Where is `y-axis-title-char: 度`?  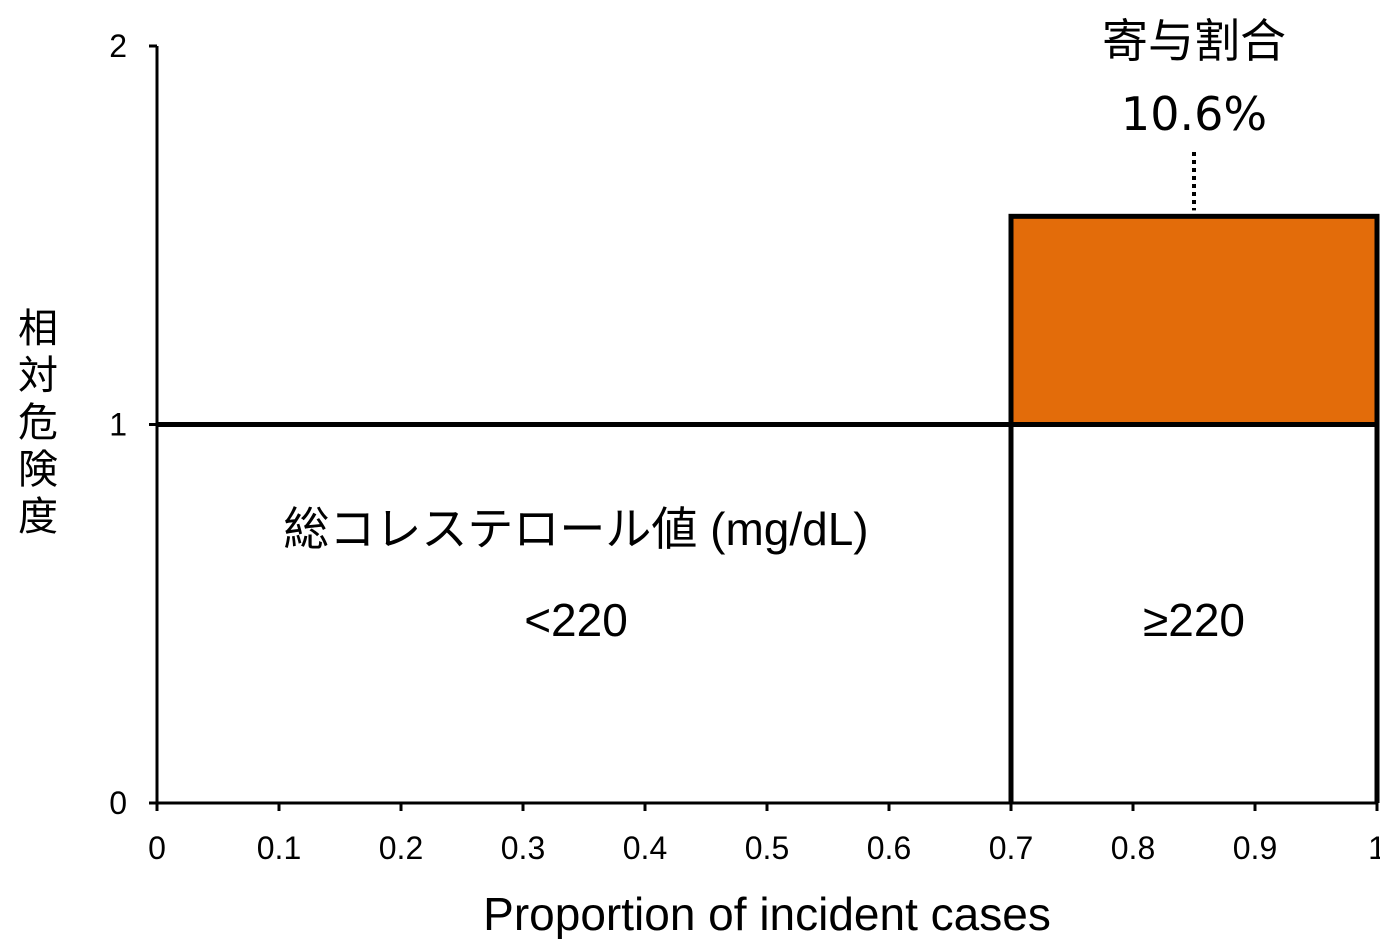
y-axis-title-char: 度 is located at coordinates (38, 517).